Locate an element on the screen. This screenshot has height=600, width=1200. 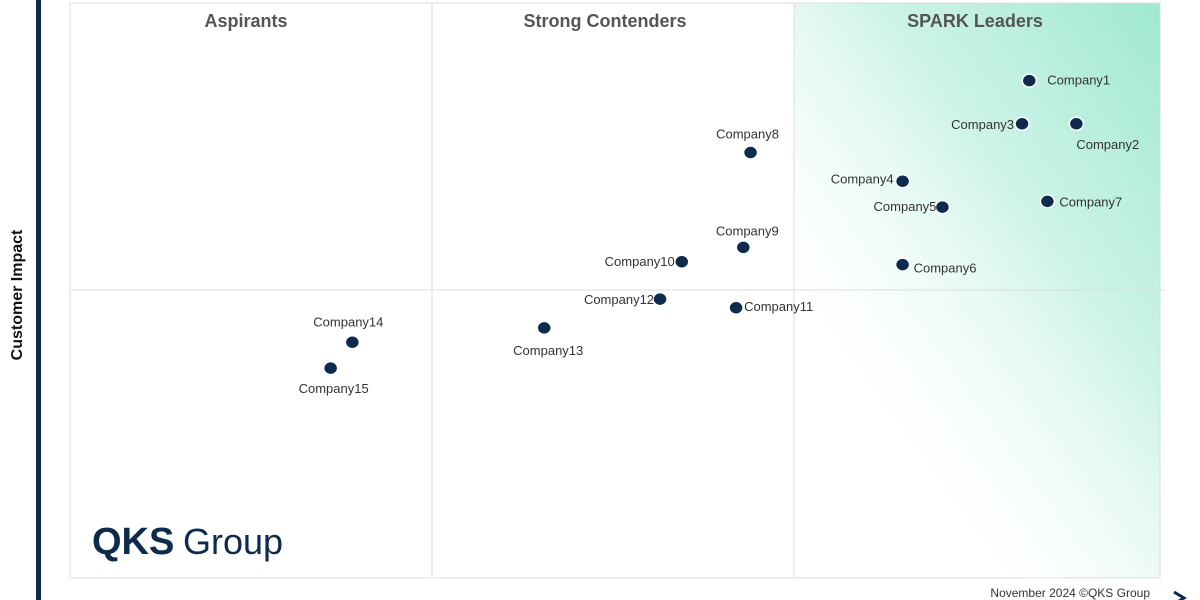
data-point-company2 is located at coordinates (1076, 123).